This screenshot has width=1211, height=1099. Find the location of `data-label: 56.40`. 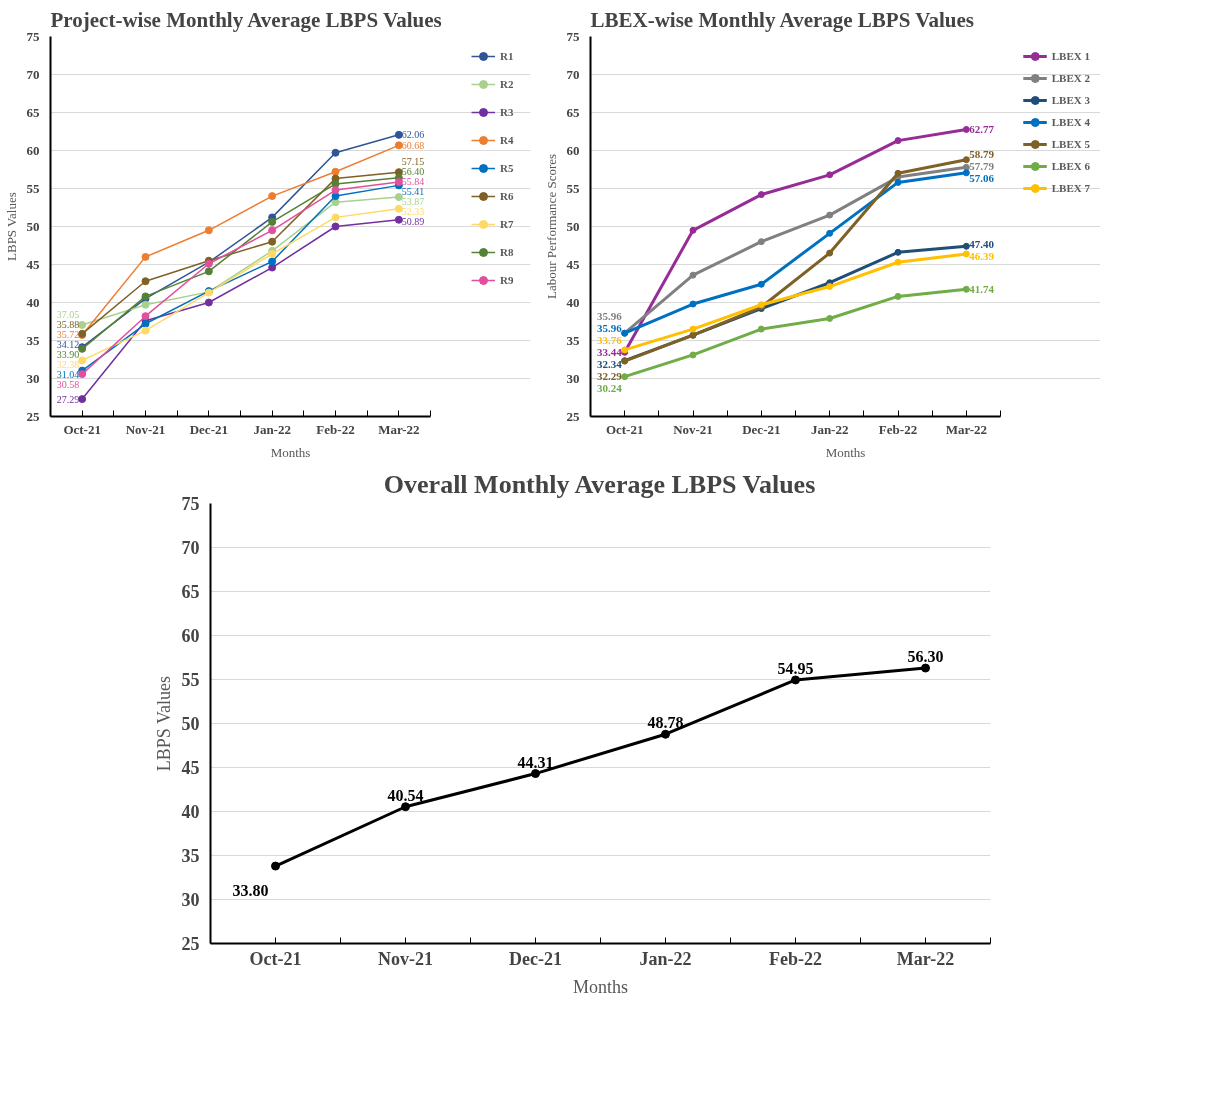

data-label: 56.40 is located at coordinates (413, 172).